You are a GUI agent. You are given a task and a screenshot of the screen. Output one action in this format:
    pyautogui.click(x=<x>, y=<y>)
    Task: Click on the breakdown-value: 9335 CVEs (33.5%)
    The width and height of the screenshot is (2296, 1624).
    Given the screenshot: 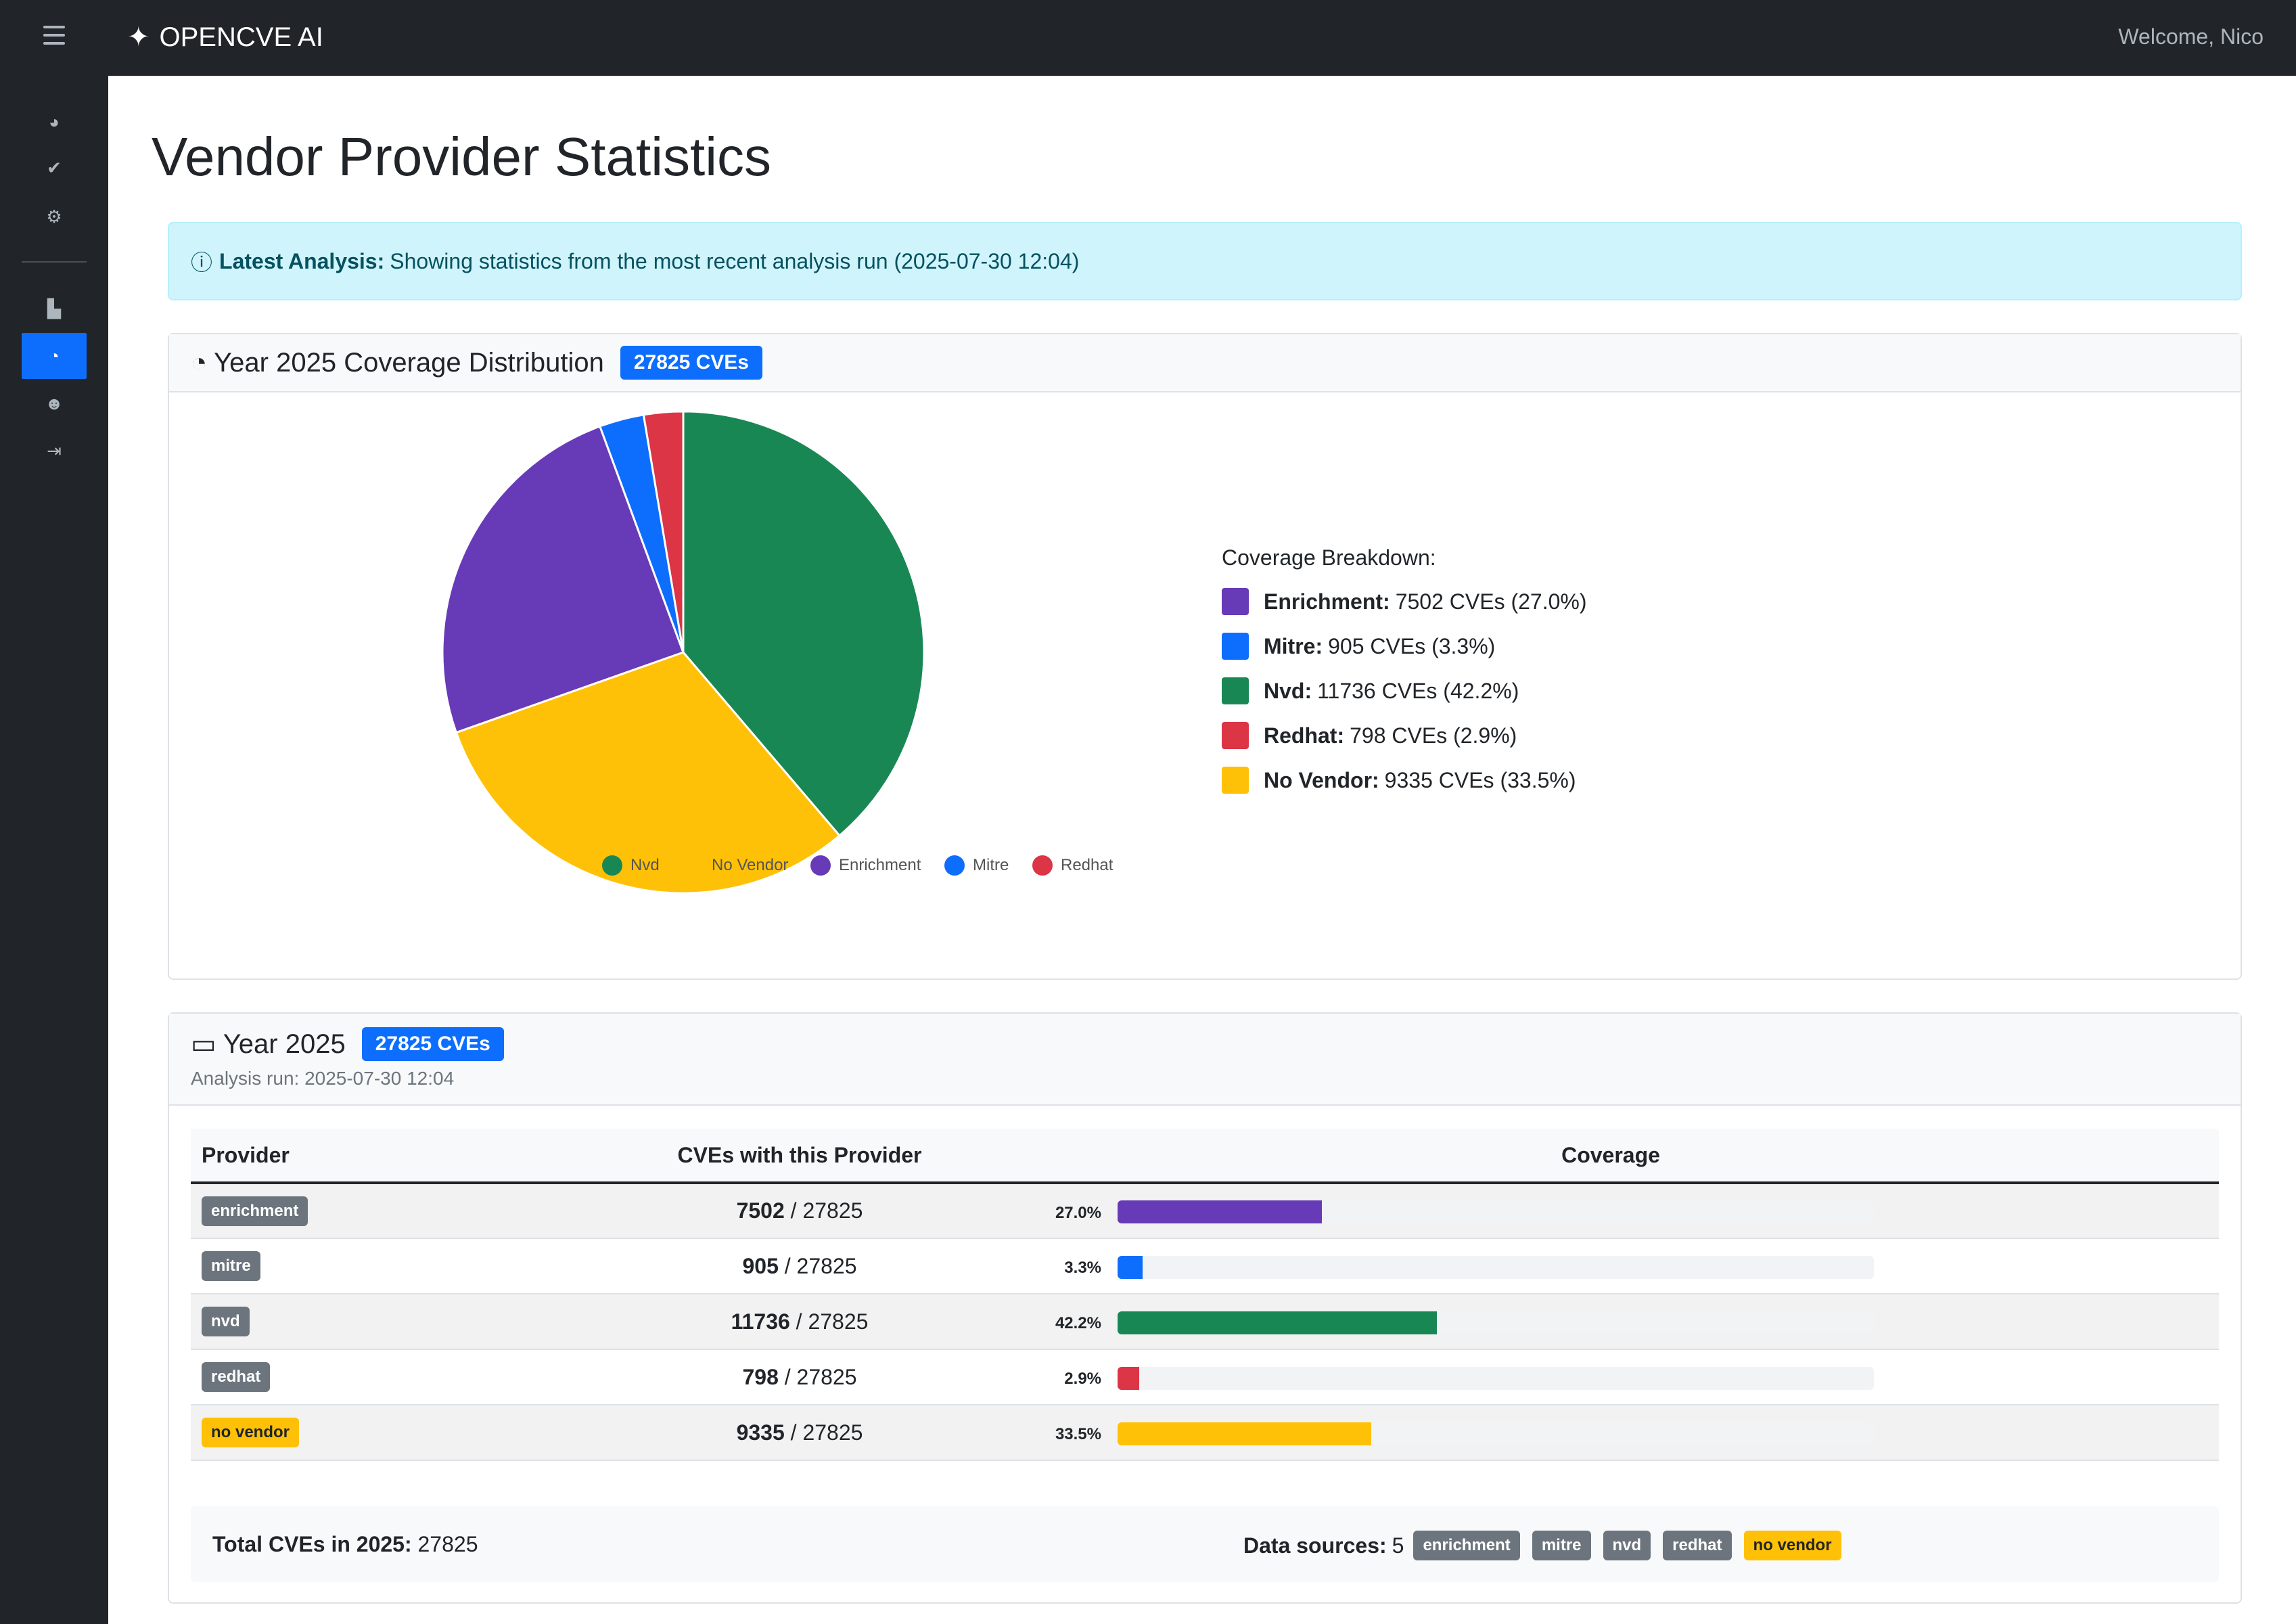 What is the action you would take?
    pyautogui.click(x=1480, y=779)
    